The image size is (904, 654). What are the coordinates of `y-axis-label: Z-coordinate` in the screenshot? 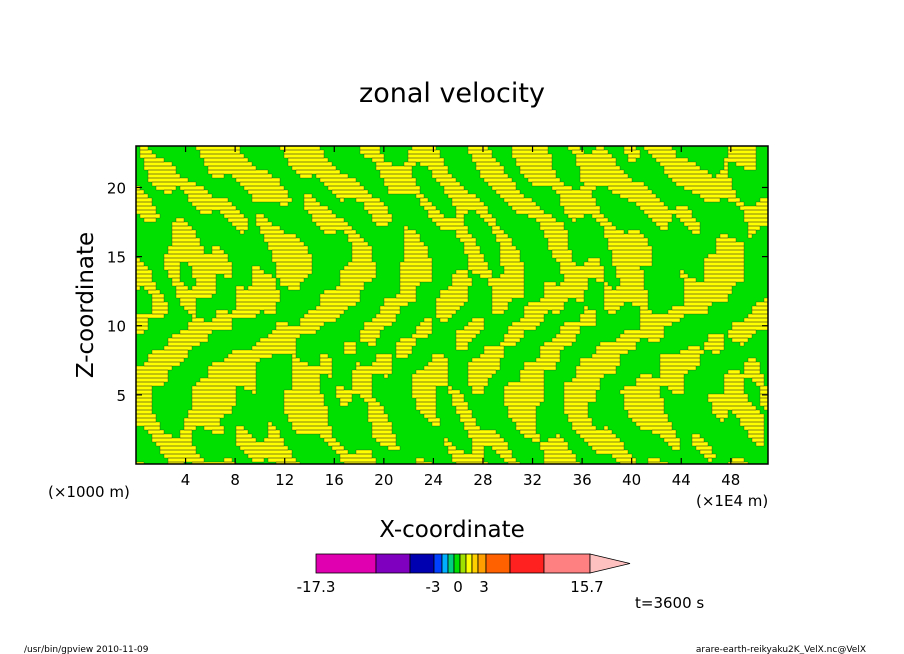 It's located at (86, 305).